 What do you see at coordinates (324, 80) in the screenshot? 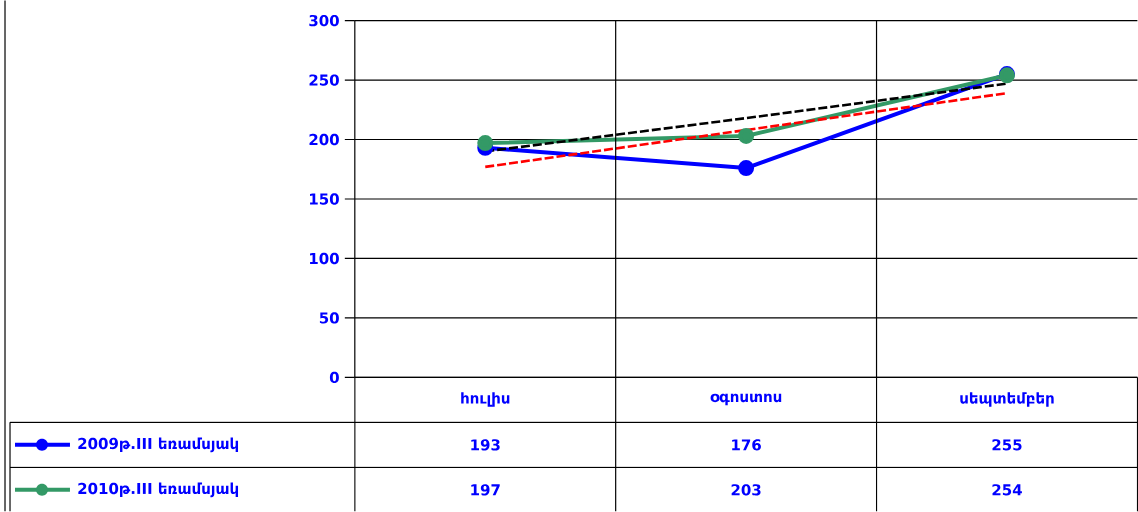
I see `y-tick-label: 250` at bounding box center [324, 80].